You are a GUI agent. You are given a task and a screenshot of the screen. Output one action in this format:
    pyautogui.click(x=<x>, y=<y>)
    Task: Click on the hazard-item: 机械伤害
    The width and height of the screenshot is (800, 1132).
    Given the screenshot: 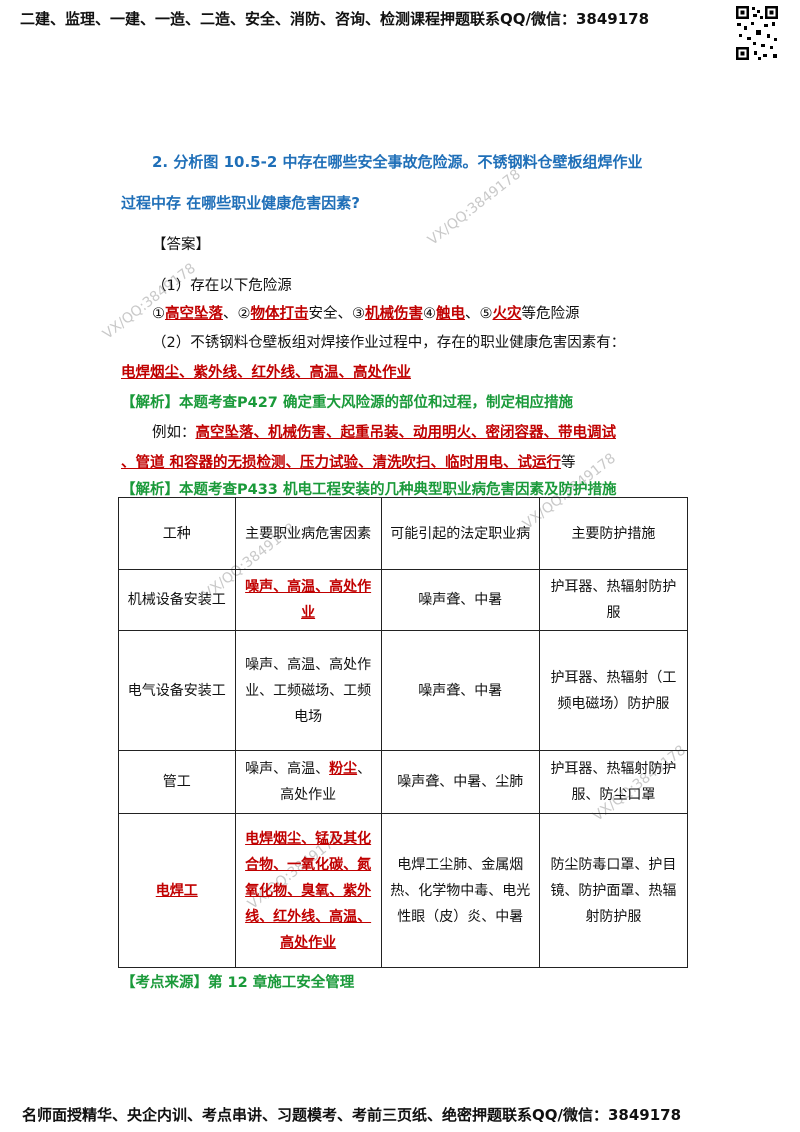 What is the action you would take?
    pyautogui.click(x=394, y=314)
    